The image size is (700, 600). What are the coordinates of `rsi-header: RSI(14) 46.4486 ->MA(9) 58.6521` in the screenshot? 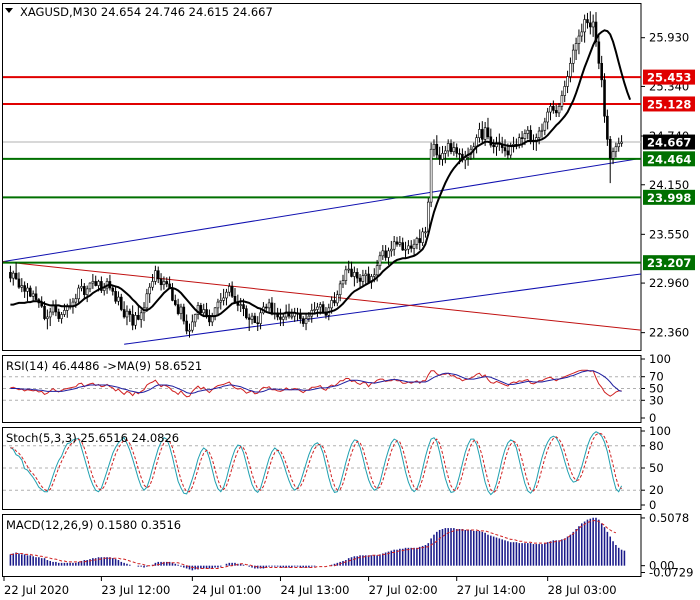 It's located at (104, 366).